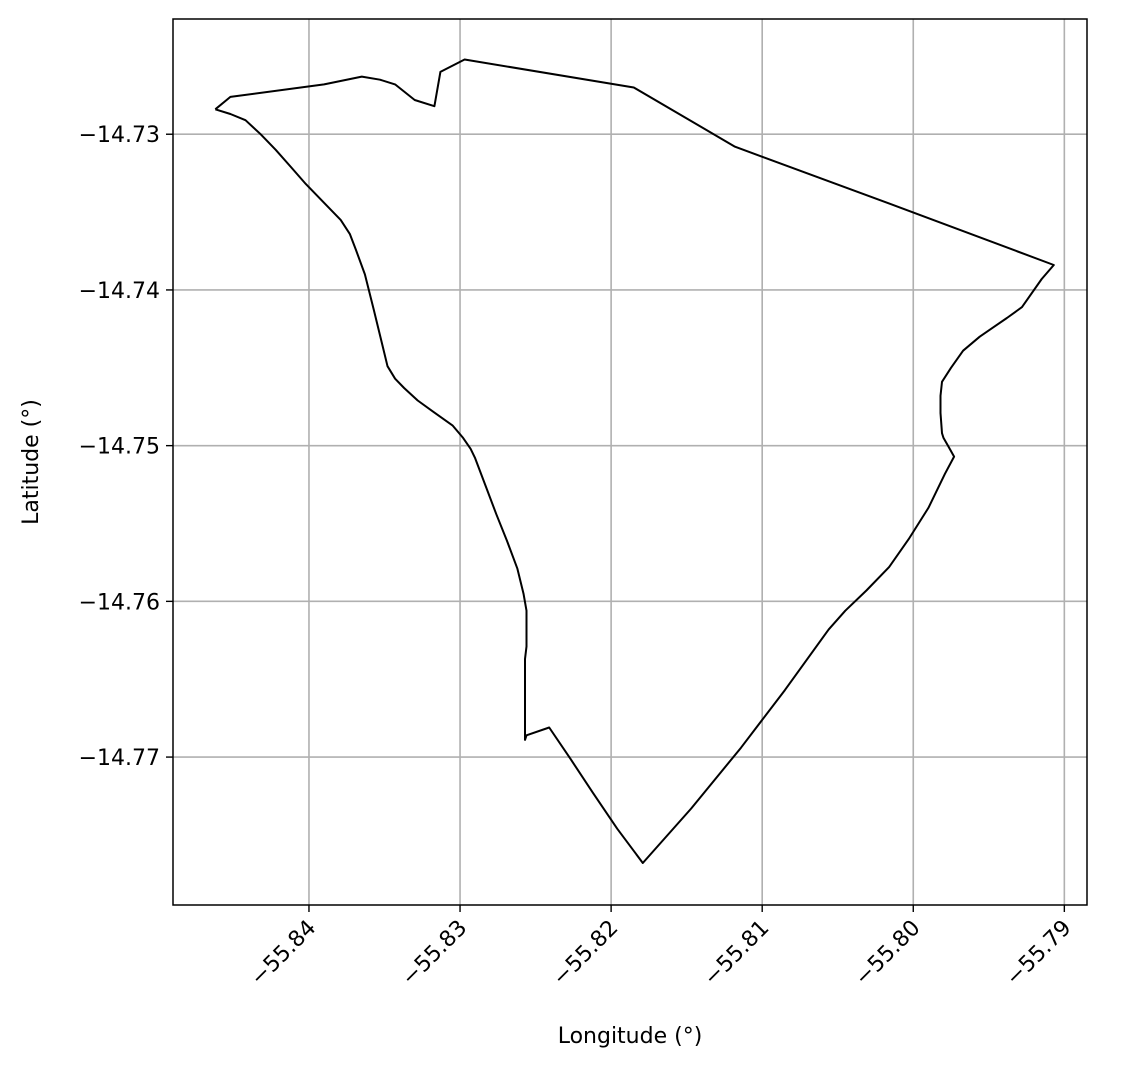 This screenshot has height=1069, width=1126. What do you see at coordinates (630, 1036) in the screenshot?
I see `x-axis-label: Longitude (°)` at bounding box center [630, 1036].